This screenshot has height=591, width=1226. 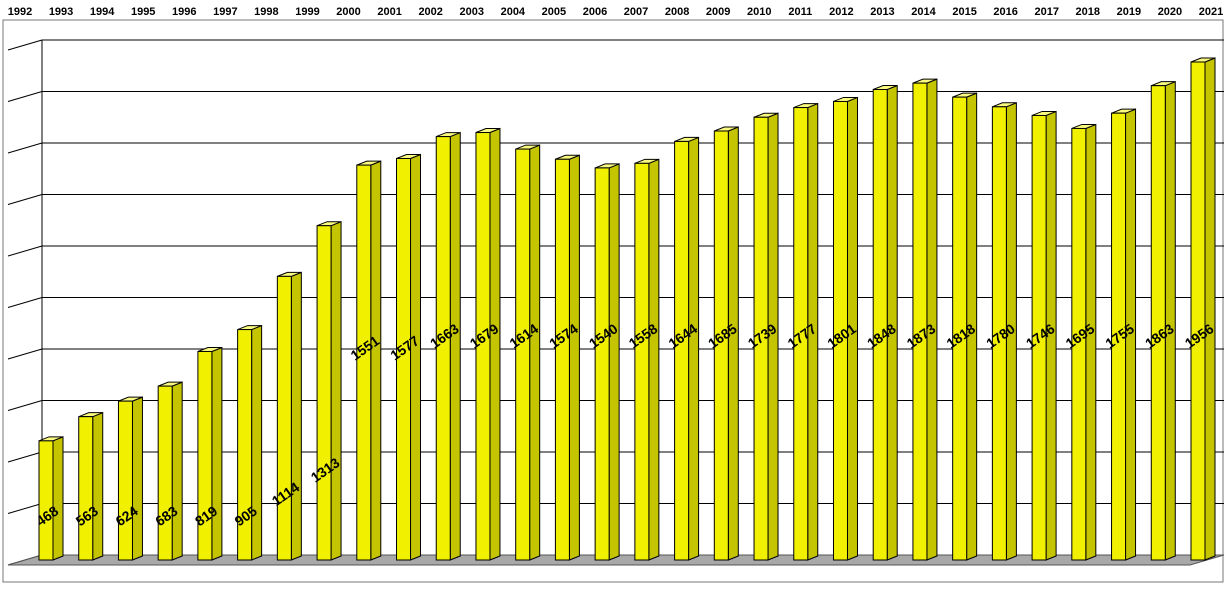 I want to click on x-tick-label: 2007, so click(x=636, y=12).